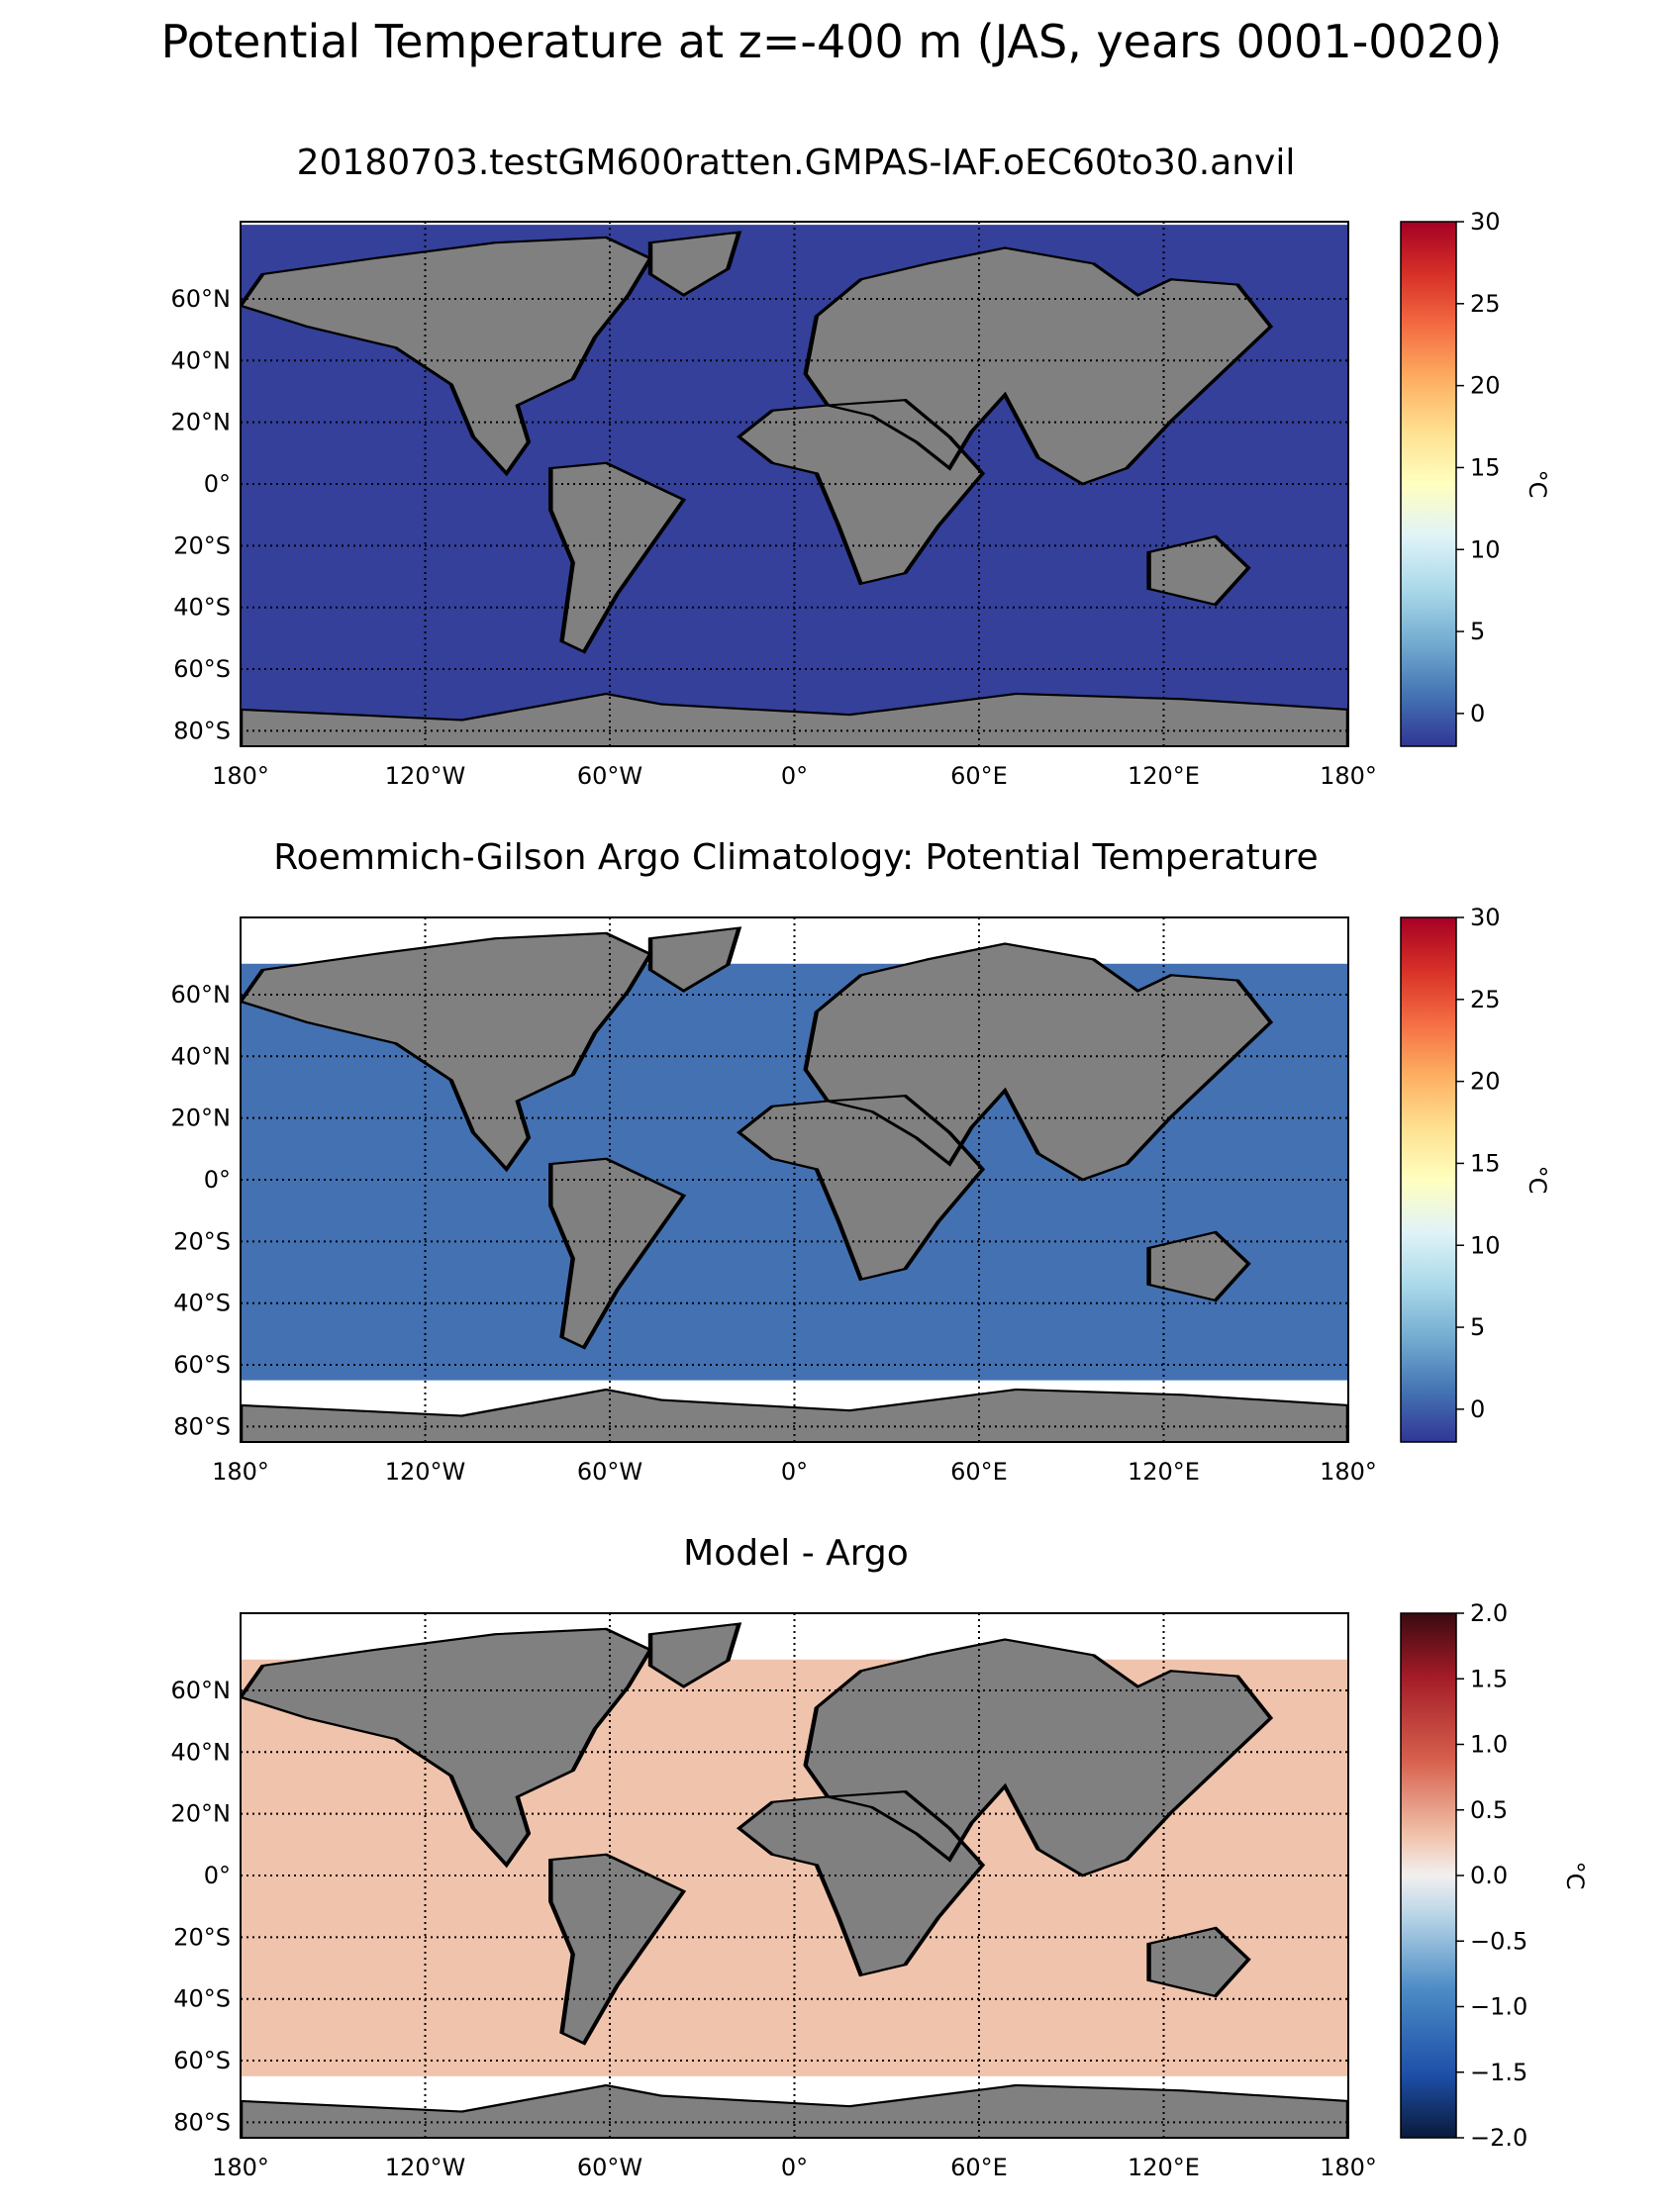  I want to click on colorbar-ticks-model: 0 5 10 15 20 25 30, so click(1479, 467).